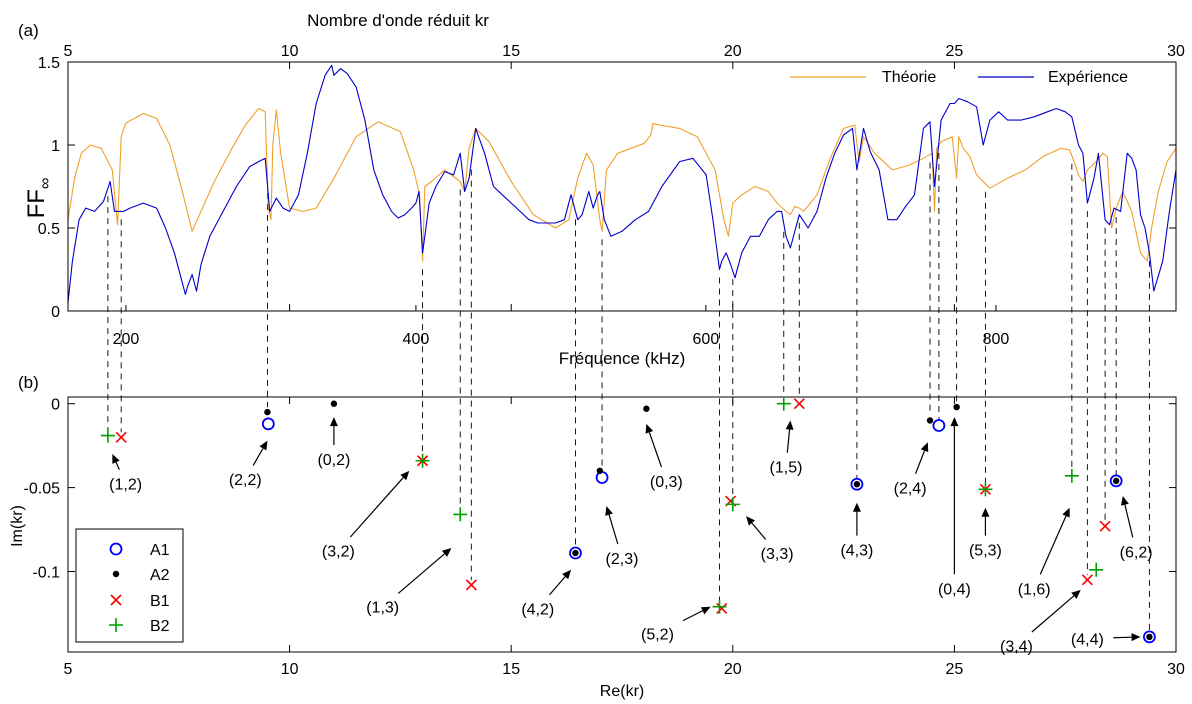  I want to click on mode-label: (1,6), so click(1034, 589).